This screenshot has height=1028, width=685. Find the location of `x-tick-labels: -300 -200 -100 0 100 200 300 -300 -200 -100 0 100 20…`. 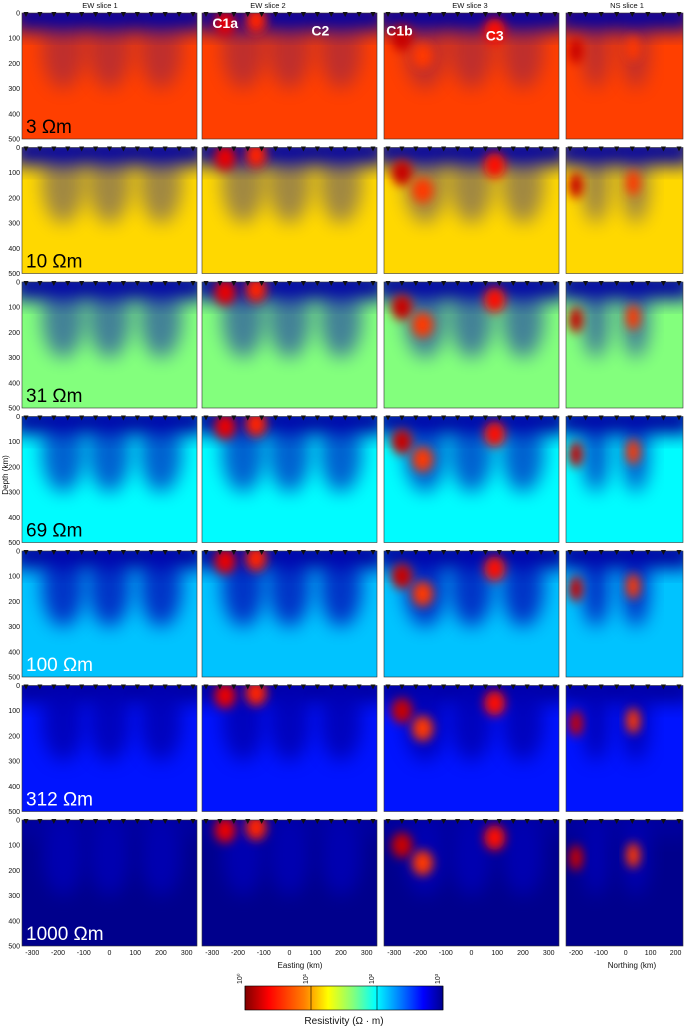

x-tick-labels: -300 -200 -100 0 100 200 300 -300 -200 -100 0 100 20… is located at coordinates (353, 953).